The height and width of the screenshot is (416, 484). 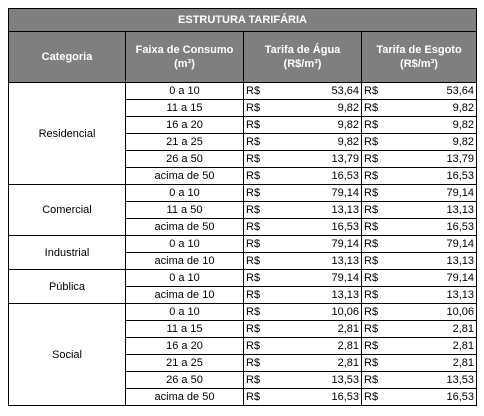 I want to click on sewage-tariff-cell: R$ 9,82, so click(x=419, y=108).